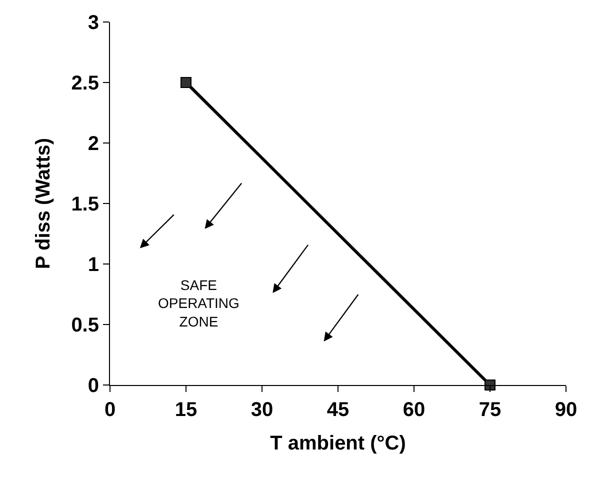 This screenshot has height=480, width=589. Describe the element at coordinates (566, 410) in the screenshot. I see `x-tick-label: 90` at that location.